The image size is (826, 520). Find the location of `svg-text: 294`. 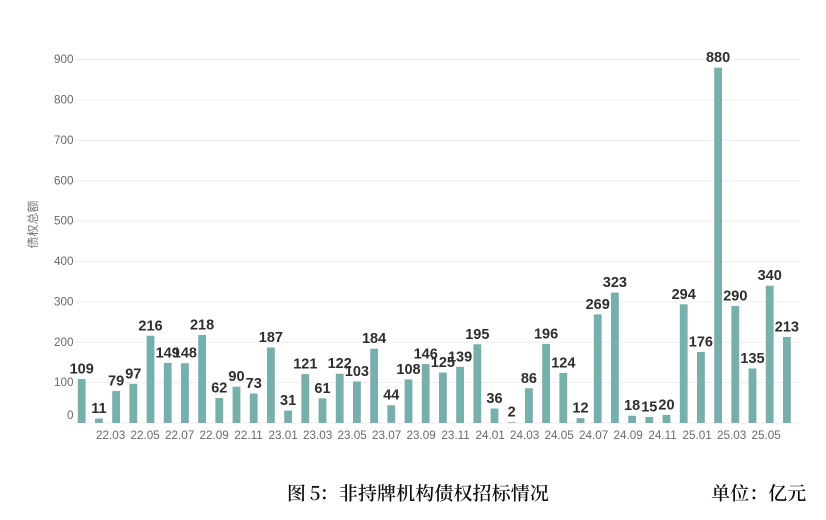

svg-text: 294 is located at coordinates (684, 295).